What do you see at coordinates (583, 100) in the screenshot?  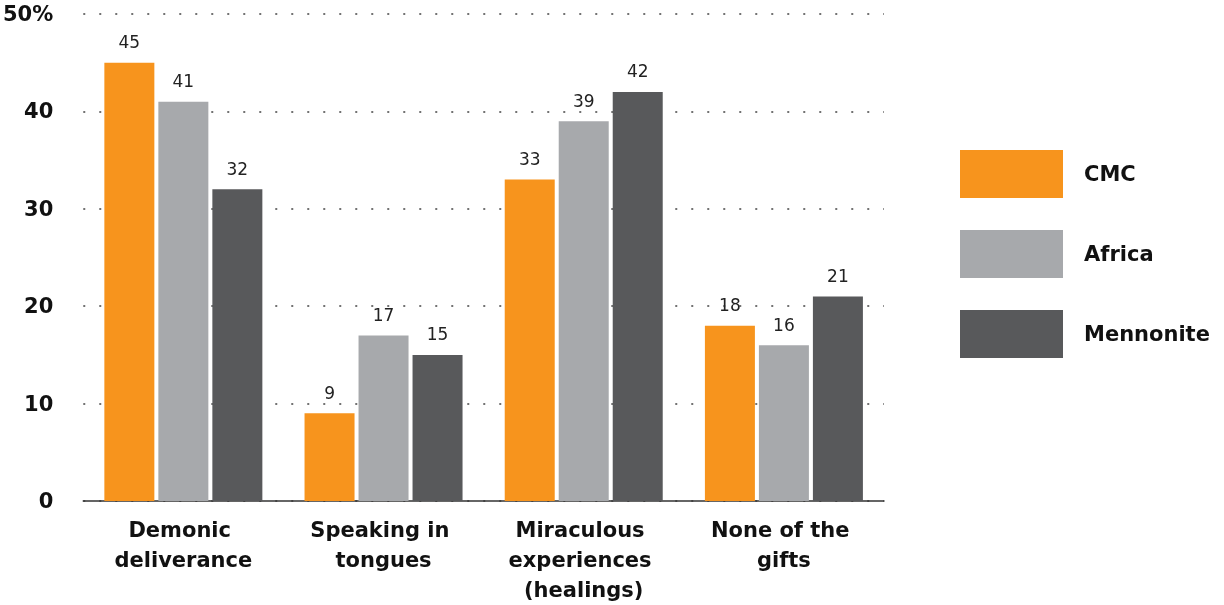 I see `data-label: 39` at bounding box center [583, 100].